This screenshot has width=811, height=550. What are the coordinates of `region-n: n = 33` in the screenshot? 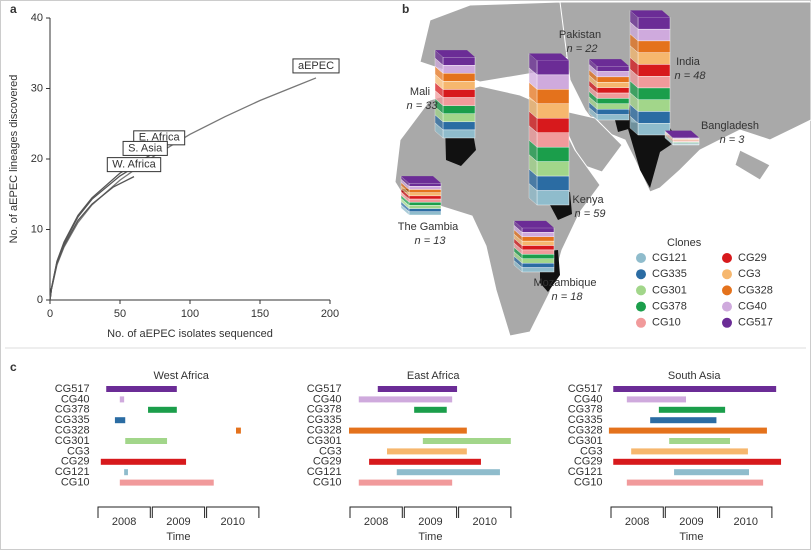 It's located at (423, 106).